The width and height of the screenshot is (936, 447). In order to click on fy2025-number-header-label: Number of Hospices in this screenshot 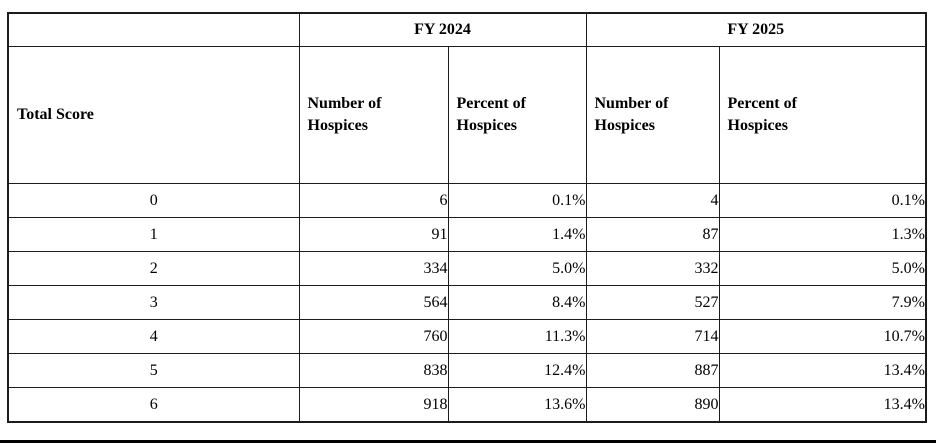, I will do `click(631, 114)`.